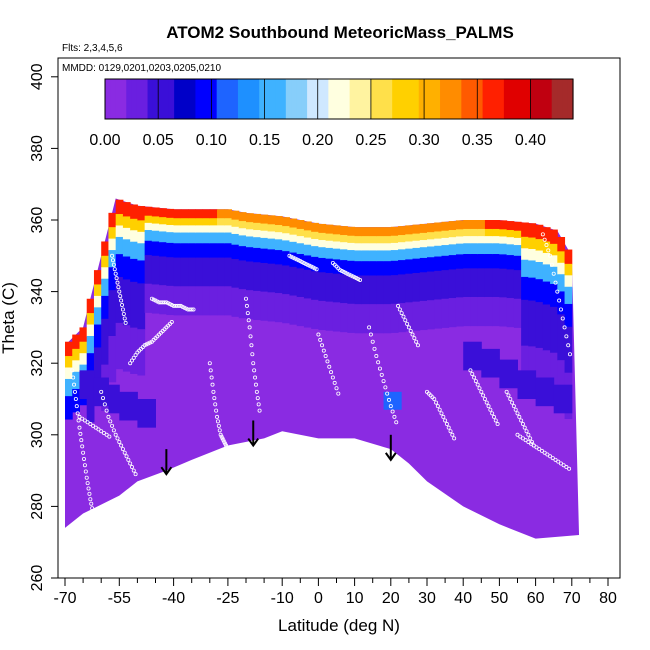 This screenshot has height=650, width=650. Describe the element at coordinates (227, 598) in the screenshot. I see `x-tick-label: -25` at that location.